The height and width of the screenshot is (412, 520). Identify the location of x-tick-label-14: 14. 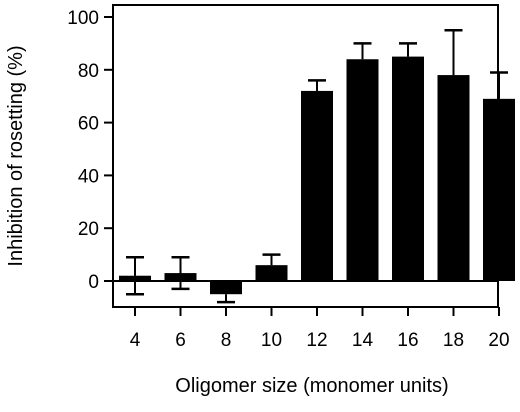
(363, 340).